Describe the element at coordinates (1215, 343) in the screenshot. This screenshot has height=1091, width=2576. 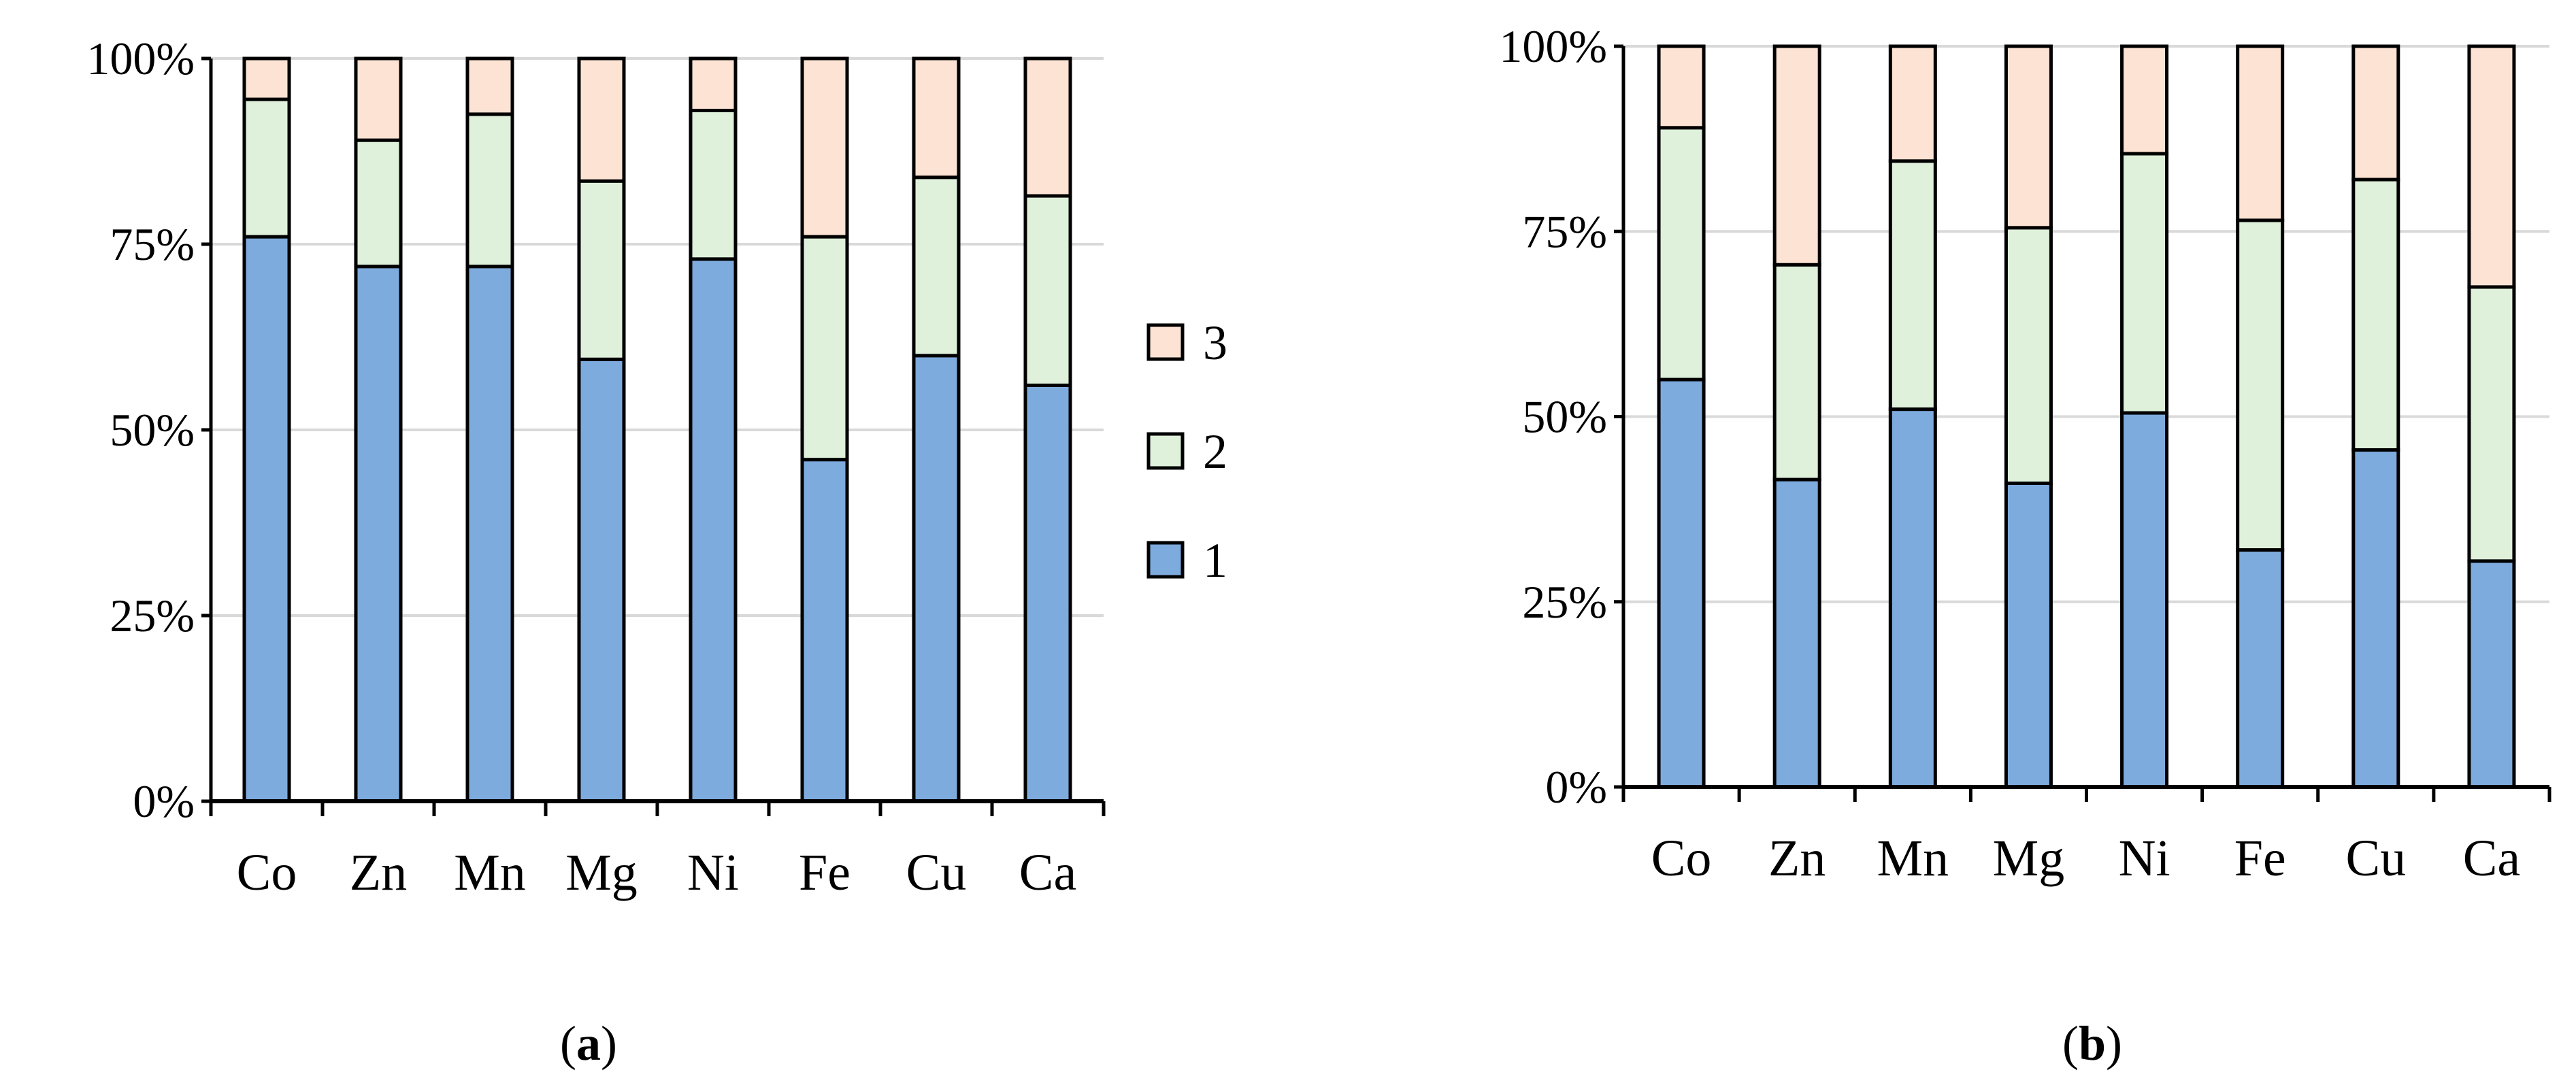
I see `legend-label: 3` at that location.